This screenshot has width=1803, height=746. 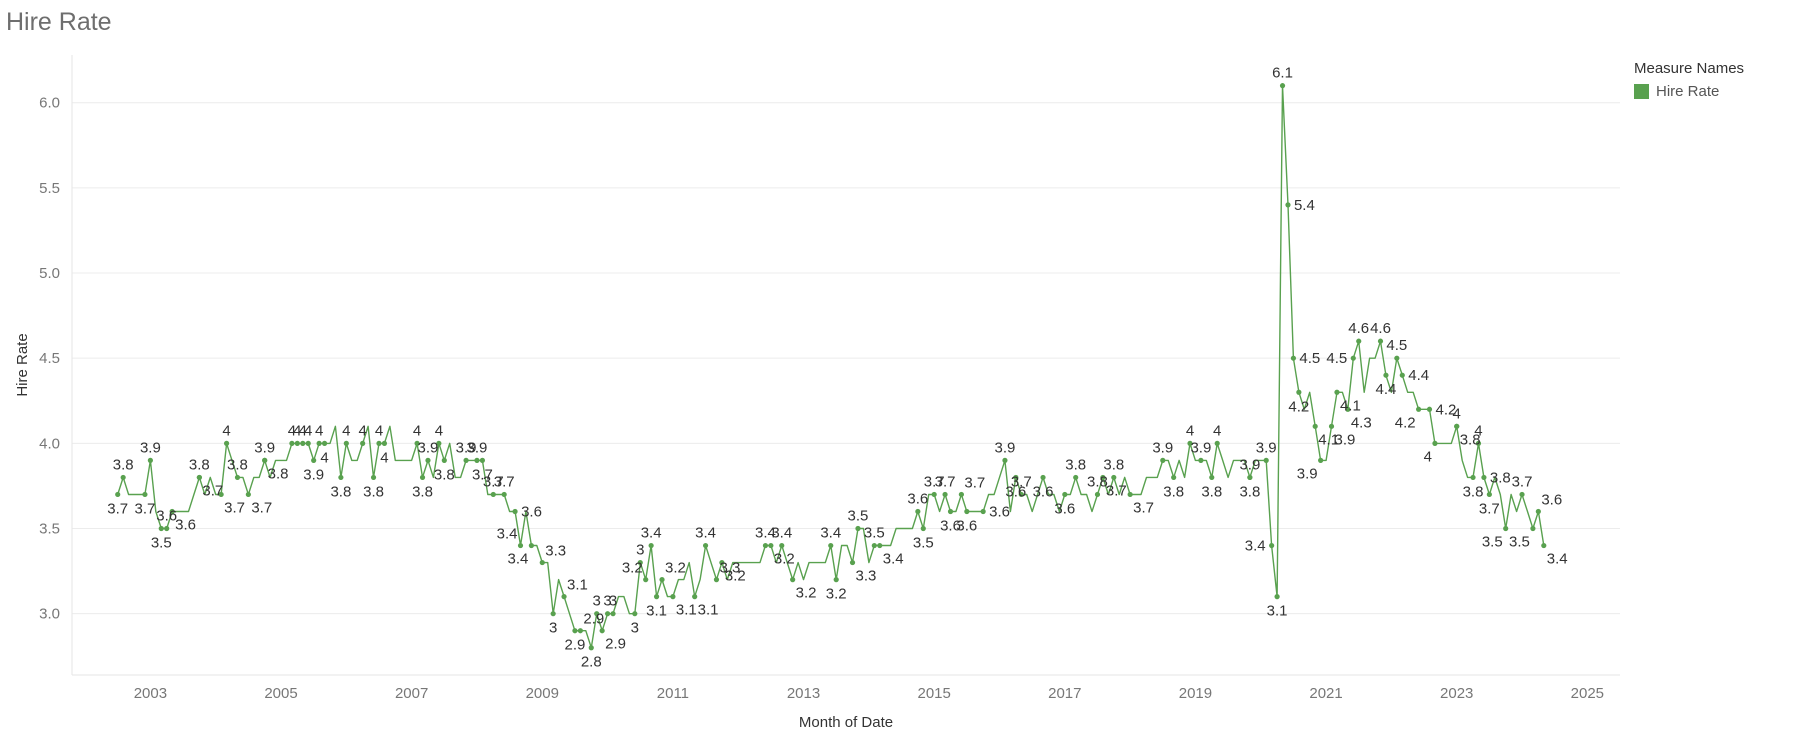 I want to click on legend-item: Hire Rate, so click(x=1689, y=91).